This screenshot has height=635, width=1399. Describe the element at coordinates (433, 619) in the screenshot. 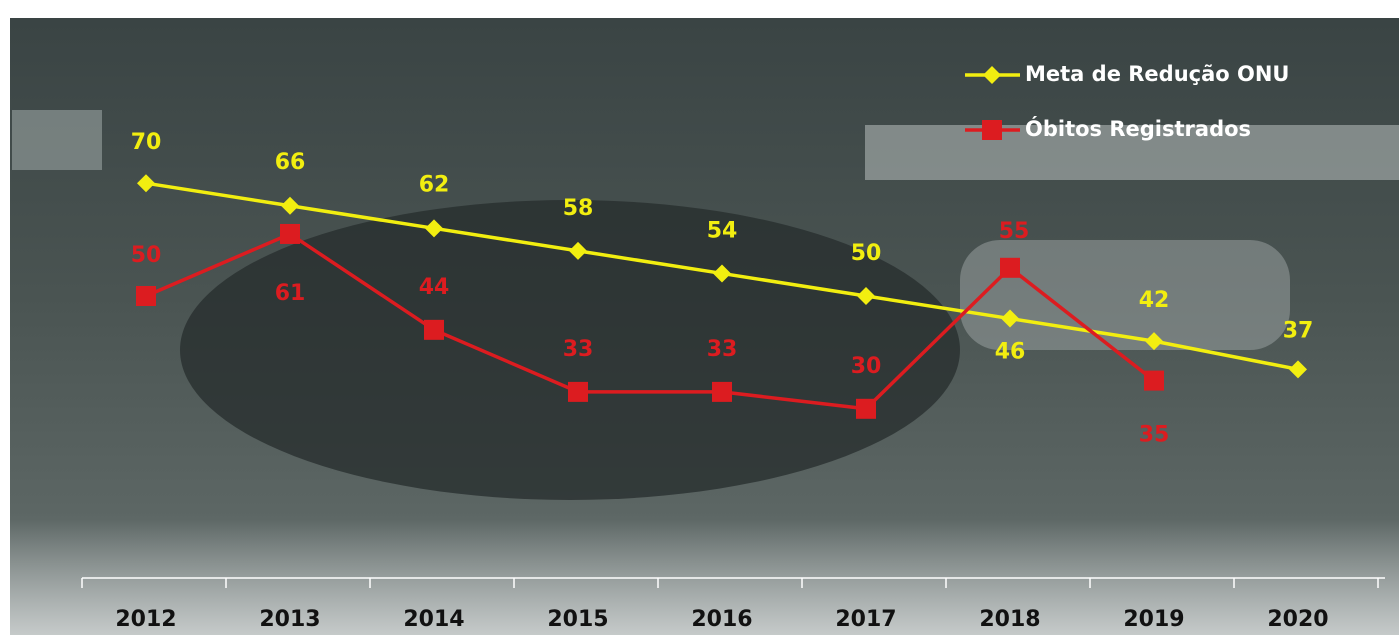

I see `x-tick-label: 2014` at that location.